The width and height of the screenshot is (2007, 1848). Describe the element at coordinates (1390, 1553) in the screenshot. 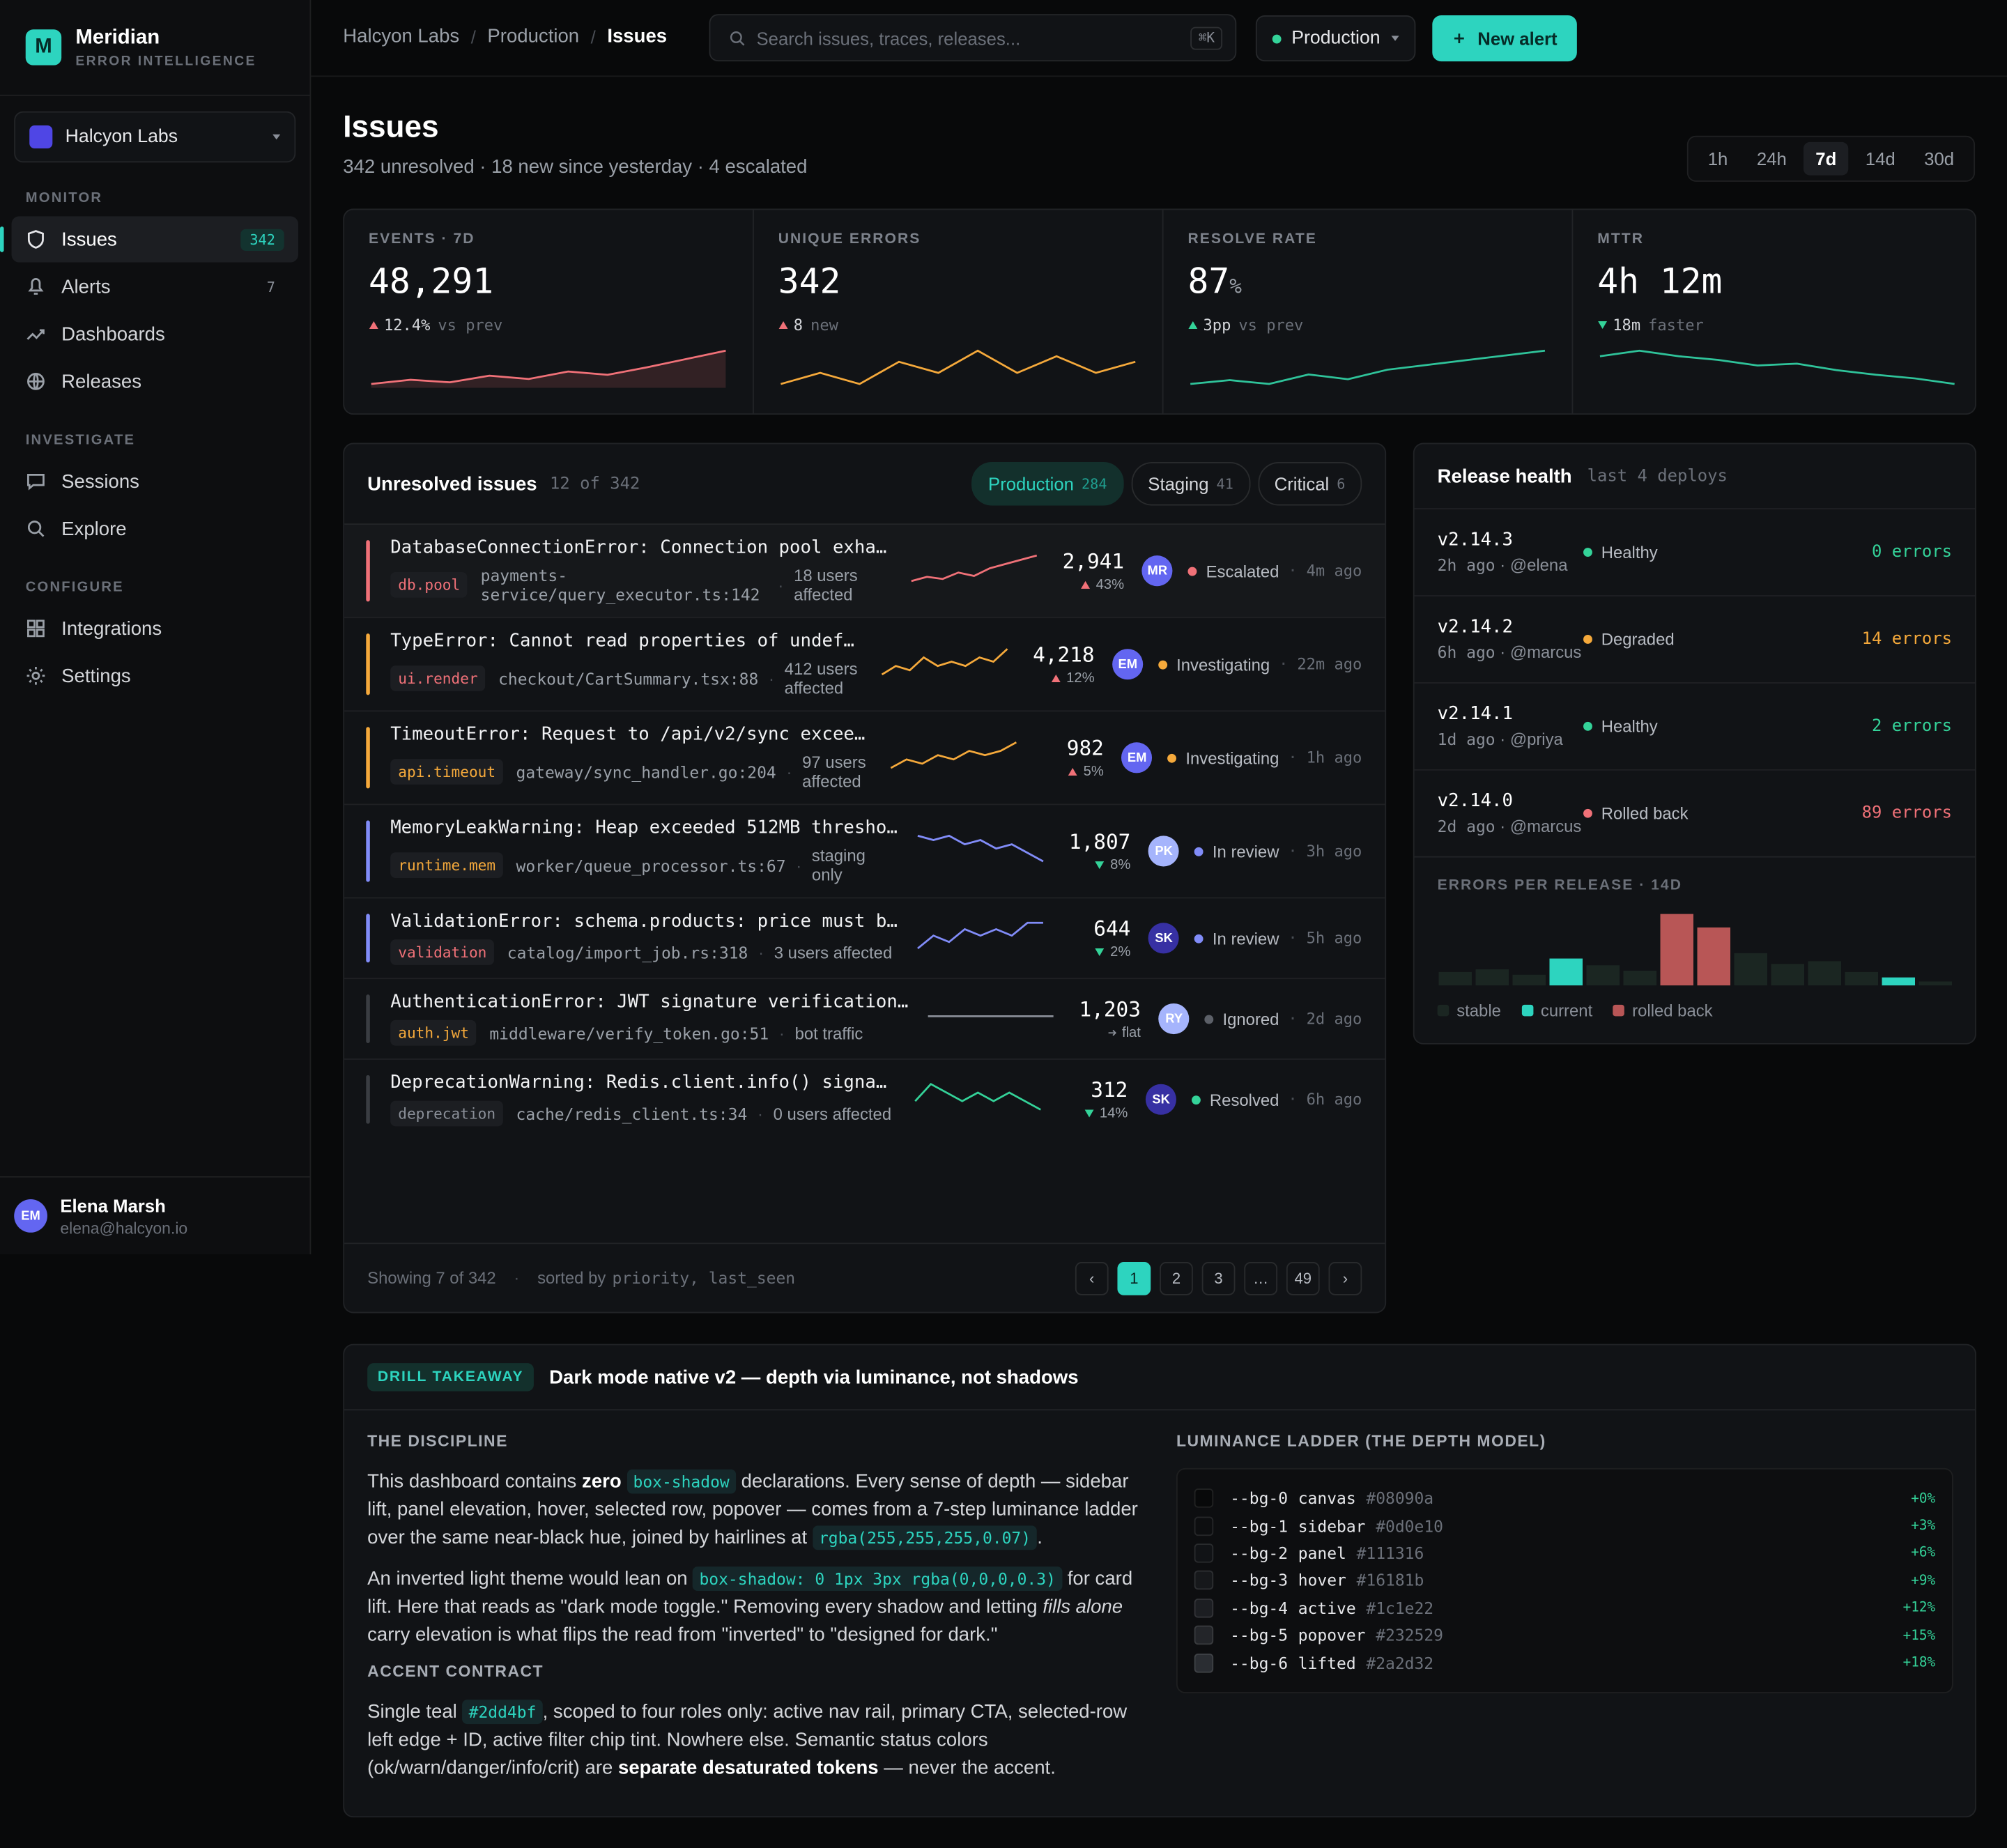

I see `token-hex: #111316` at that location.